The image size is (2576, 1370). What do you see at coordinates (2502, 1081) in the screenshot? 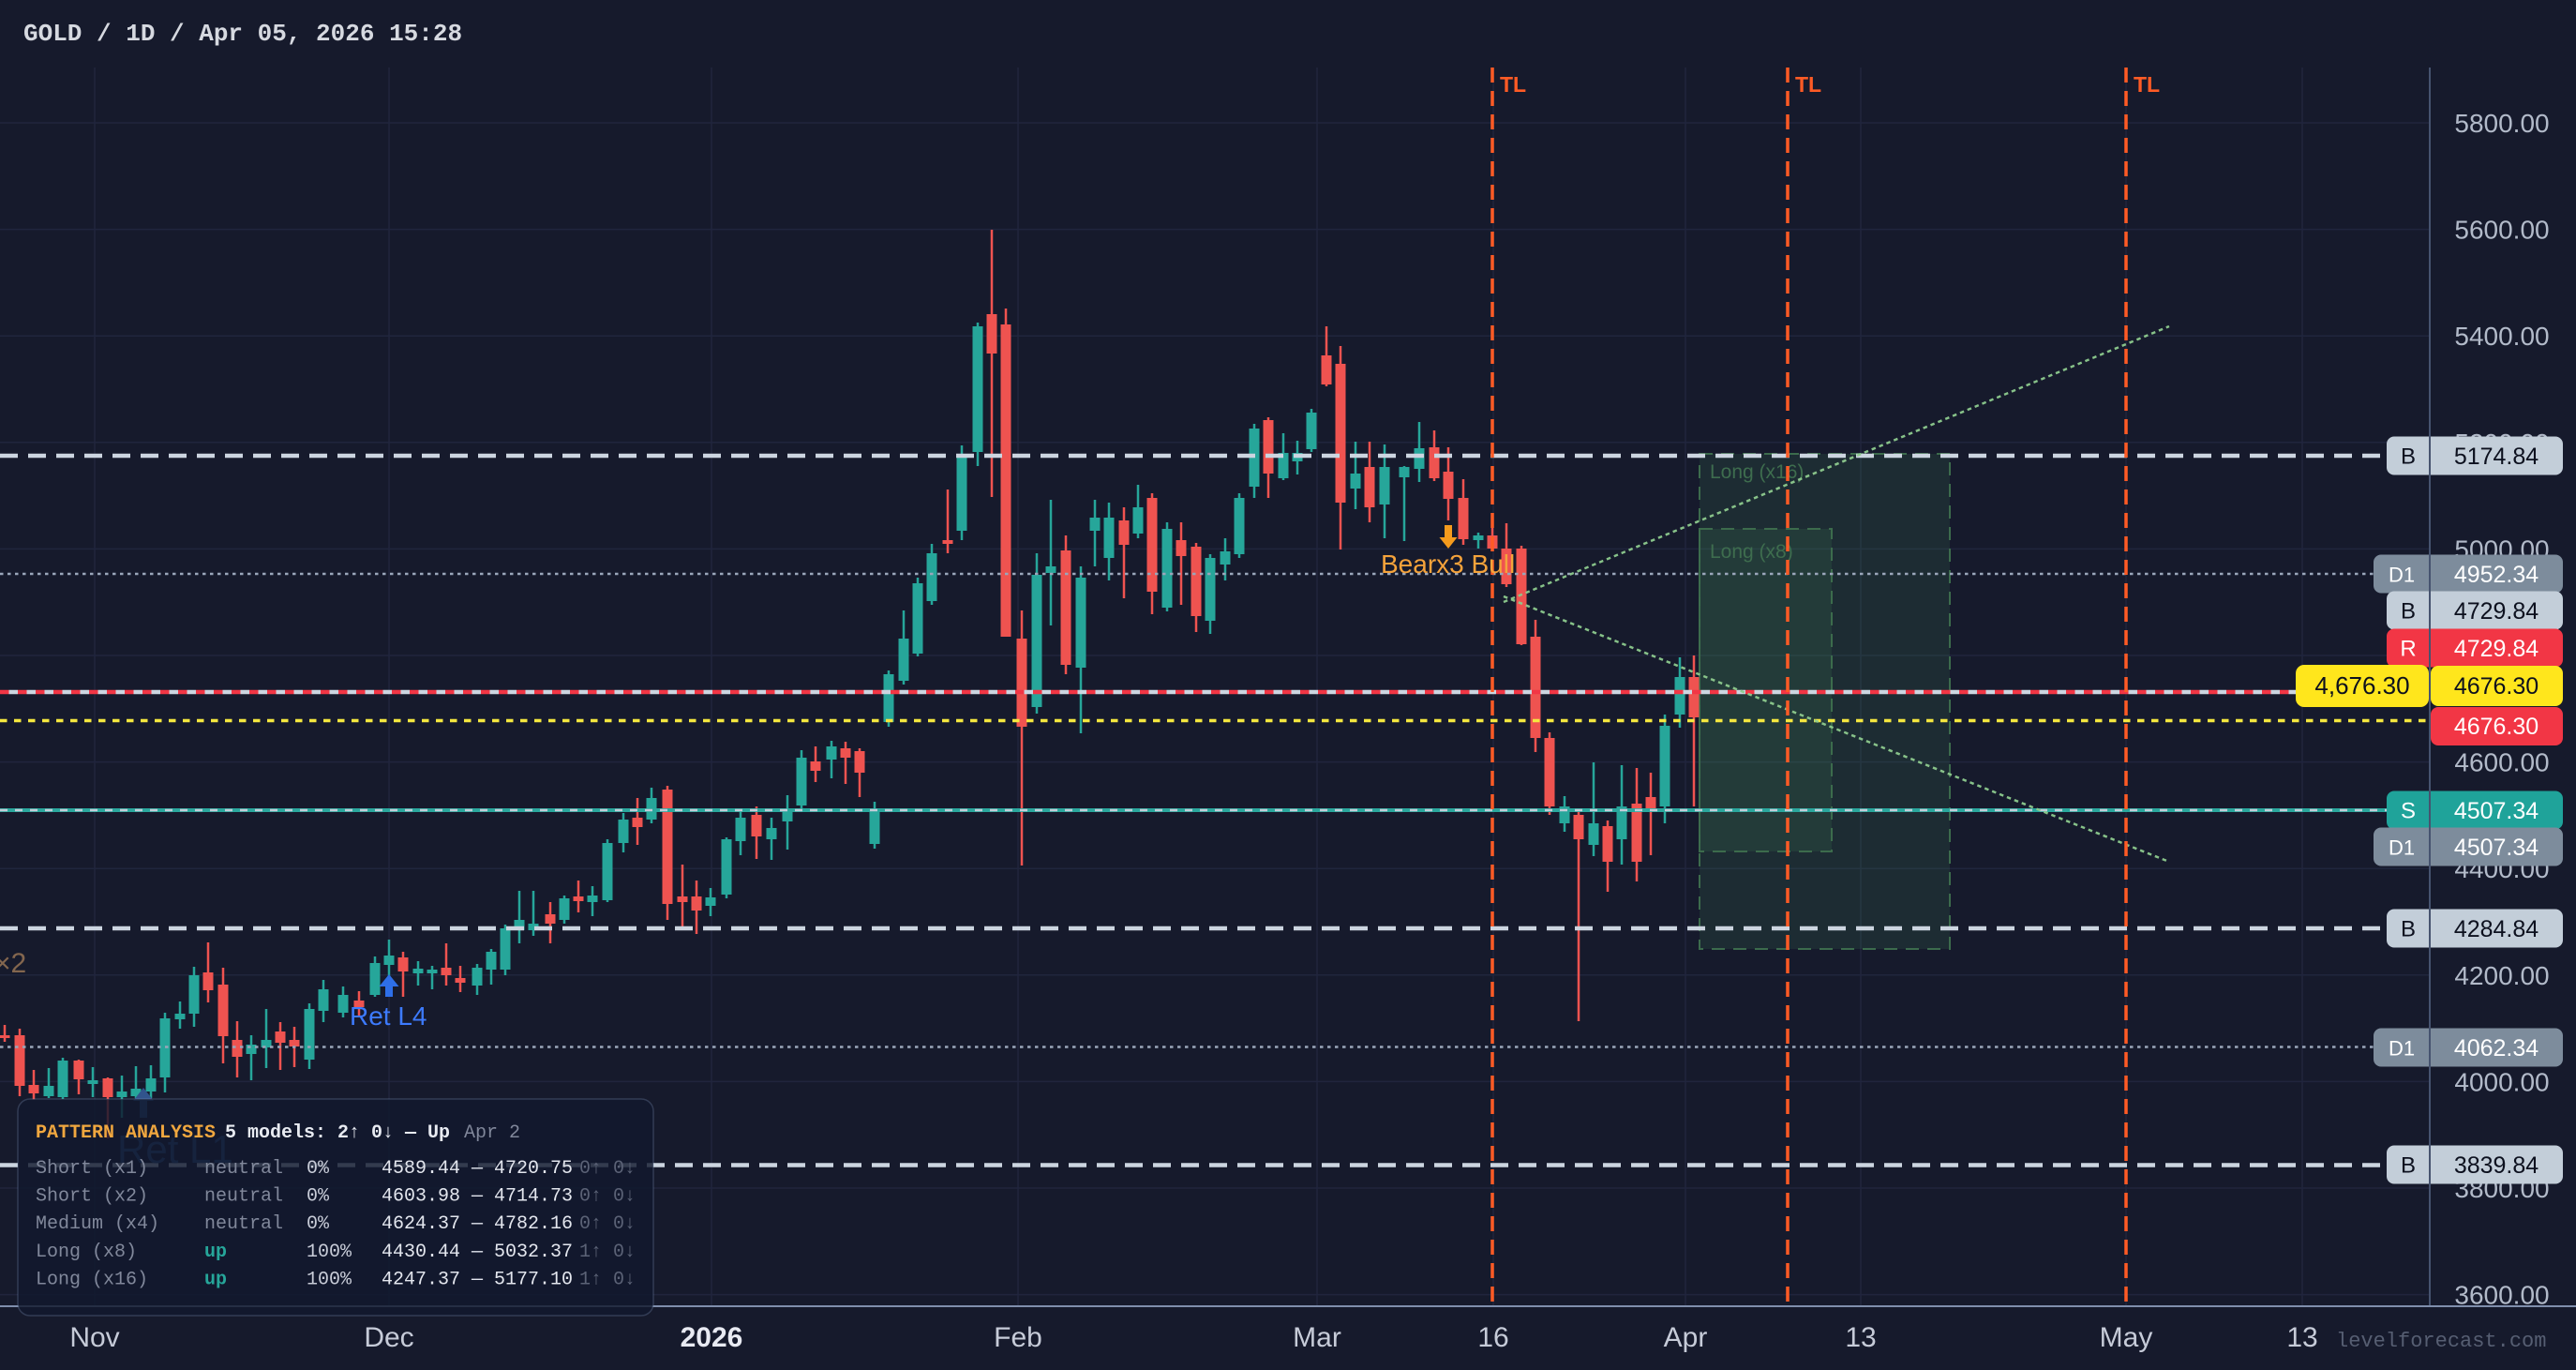
I see `svg-text: 4000.00` at bounding box center [2502, 1081].